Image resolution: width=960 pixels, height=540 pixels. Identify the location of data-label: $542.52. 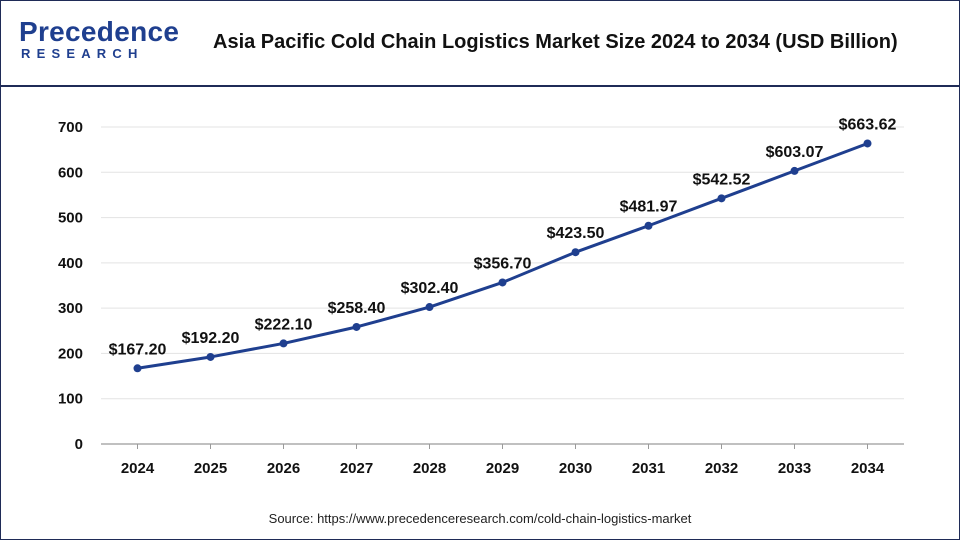
(722, 179).